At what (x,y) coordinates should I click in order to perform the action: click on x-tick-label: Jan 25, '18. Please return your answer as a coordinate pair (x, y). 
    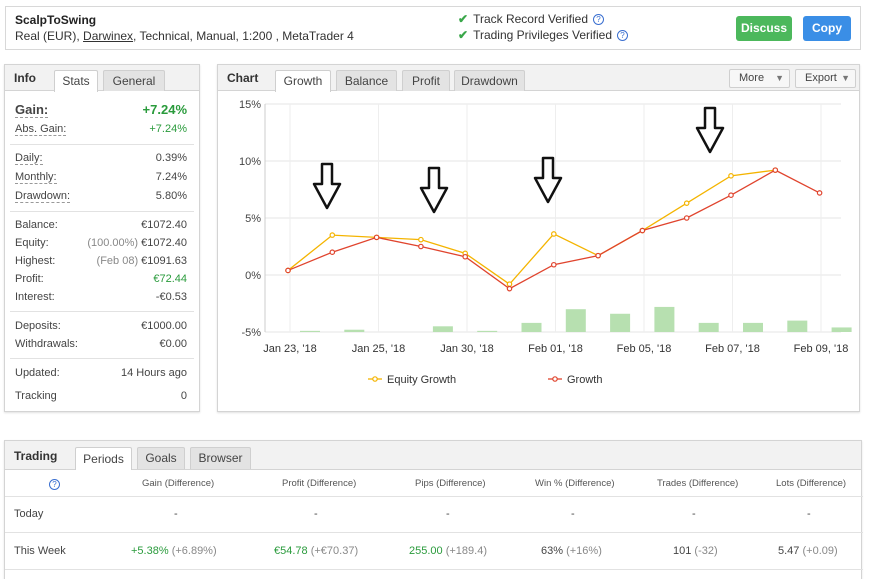
    Looking at the image, I should click on (378, 349).